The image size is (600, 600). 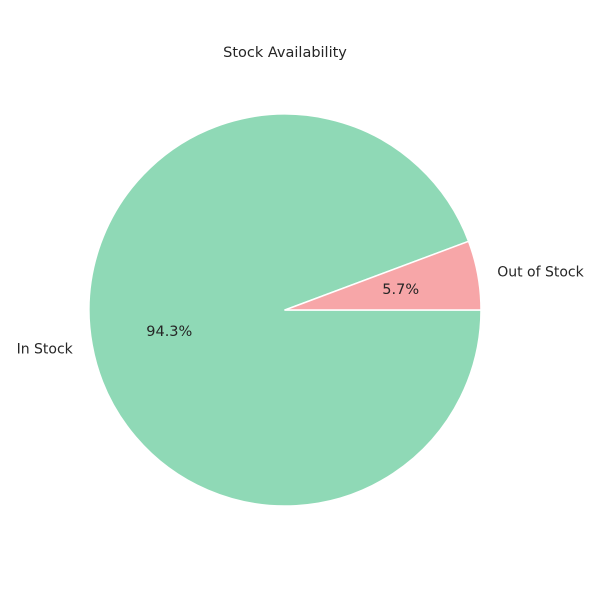 I want to click on slice-label-in-stock: In Stock, so click(x=45, y=349).